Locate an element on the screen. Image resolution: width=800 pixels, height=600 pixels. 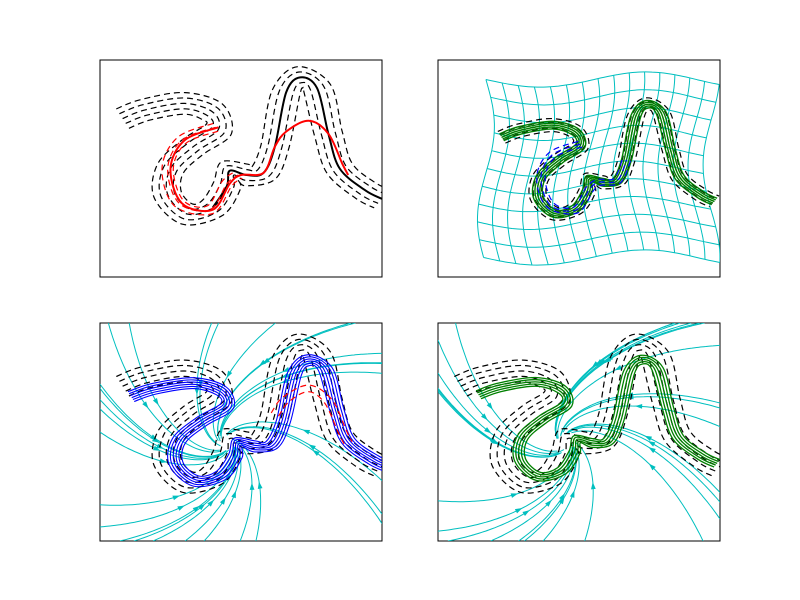
panel-frame is located at coordinates (241, 432).